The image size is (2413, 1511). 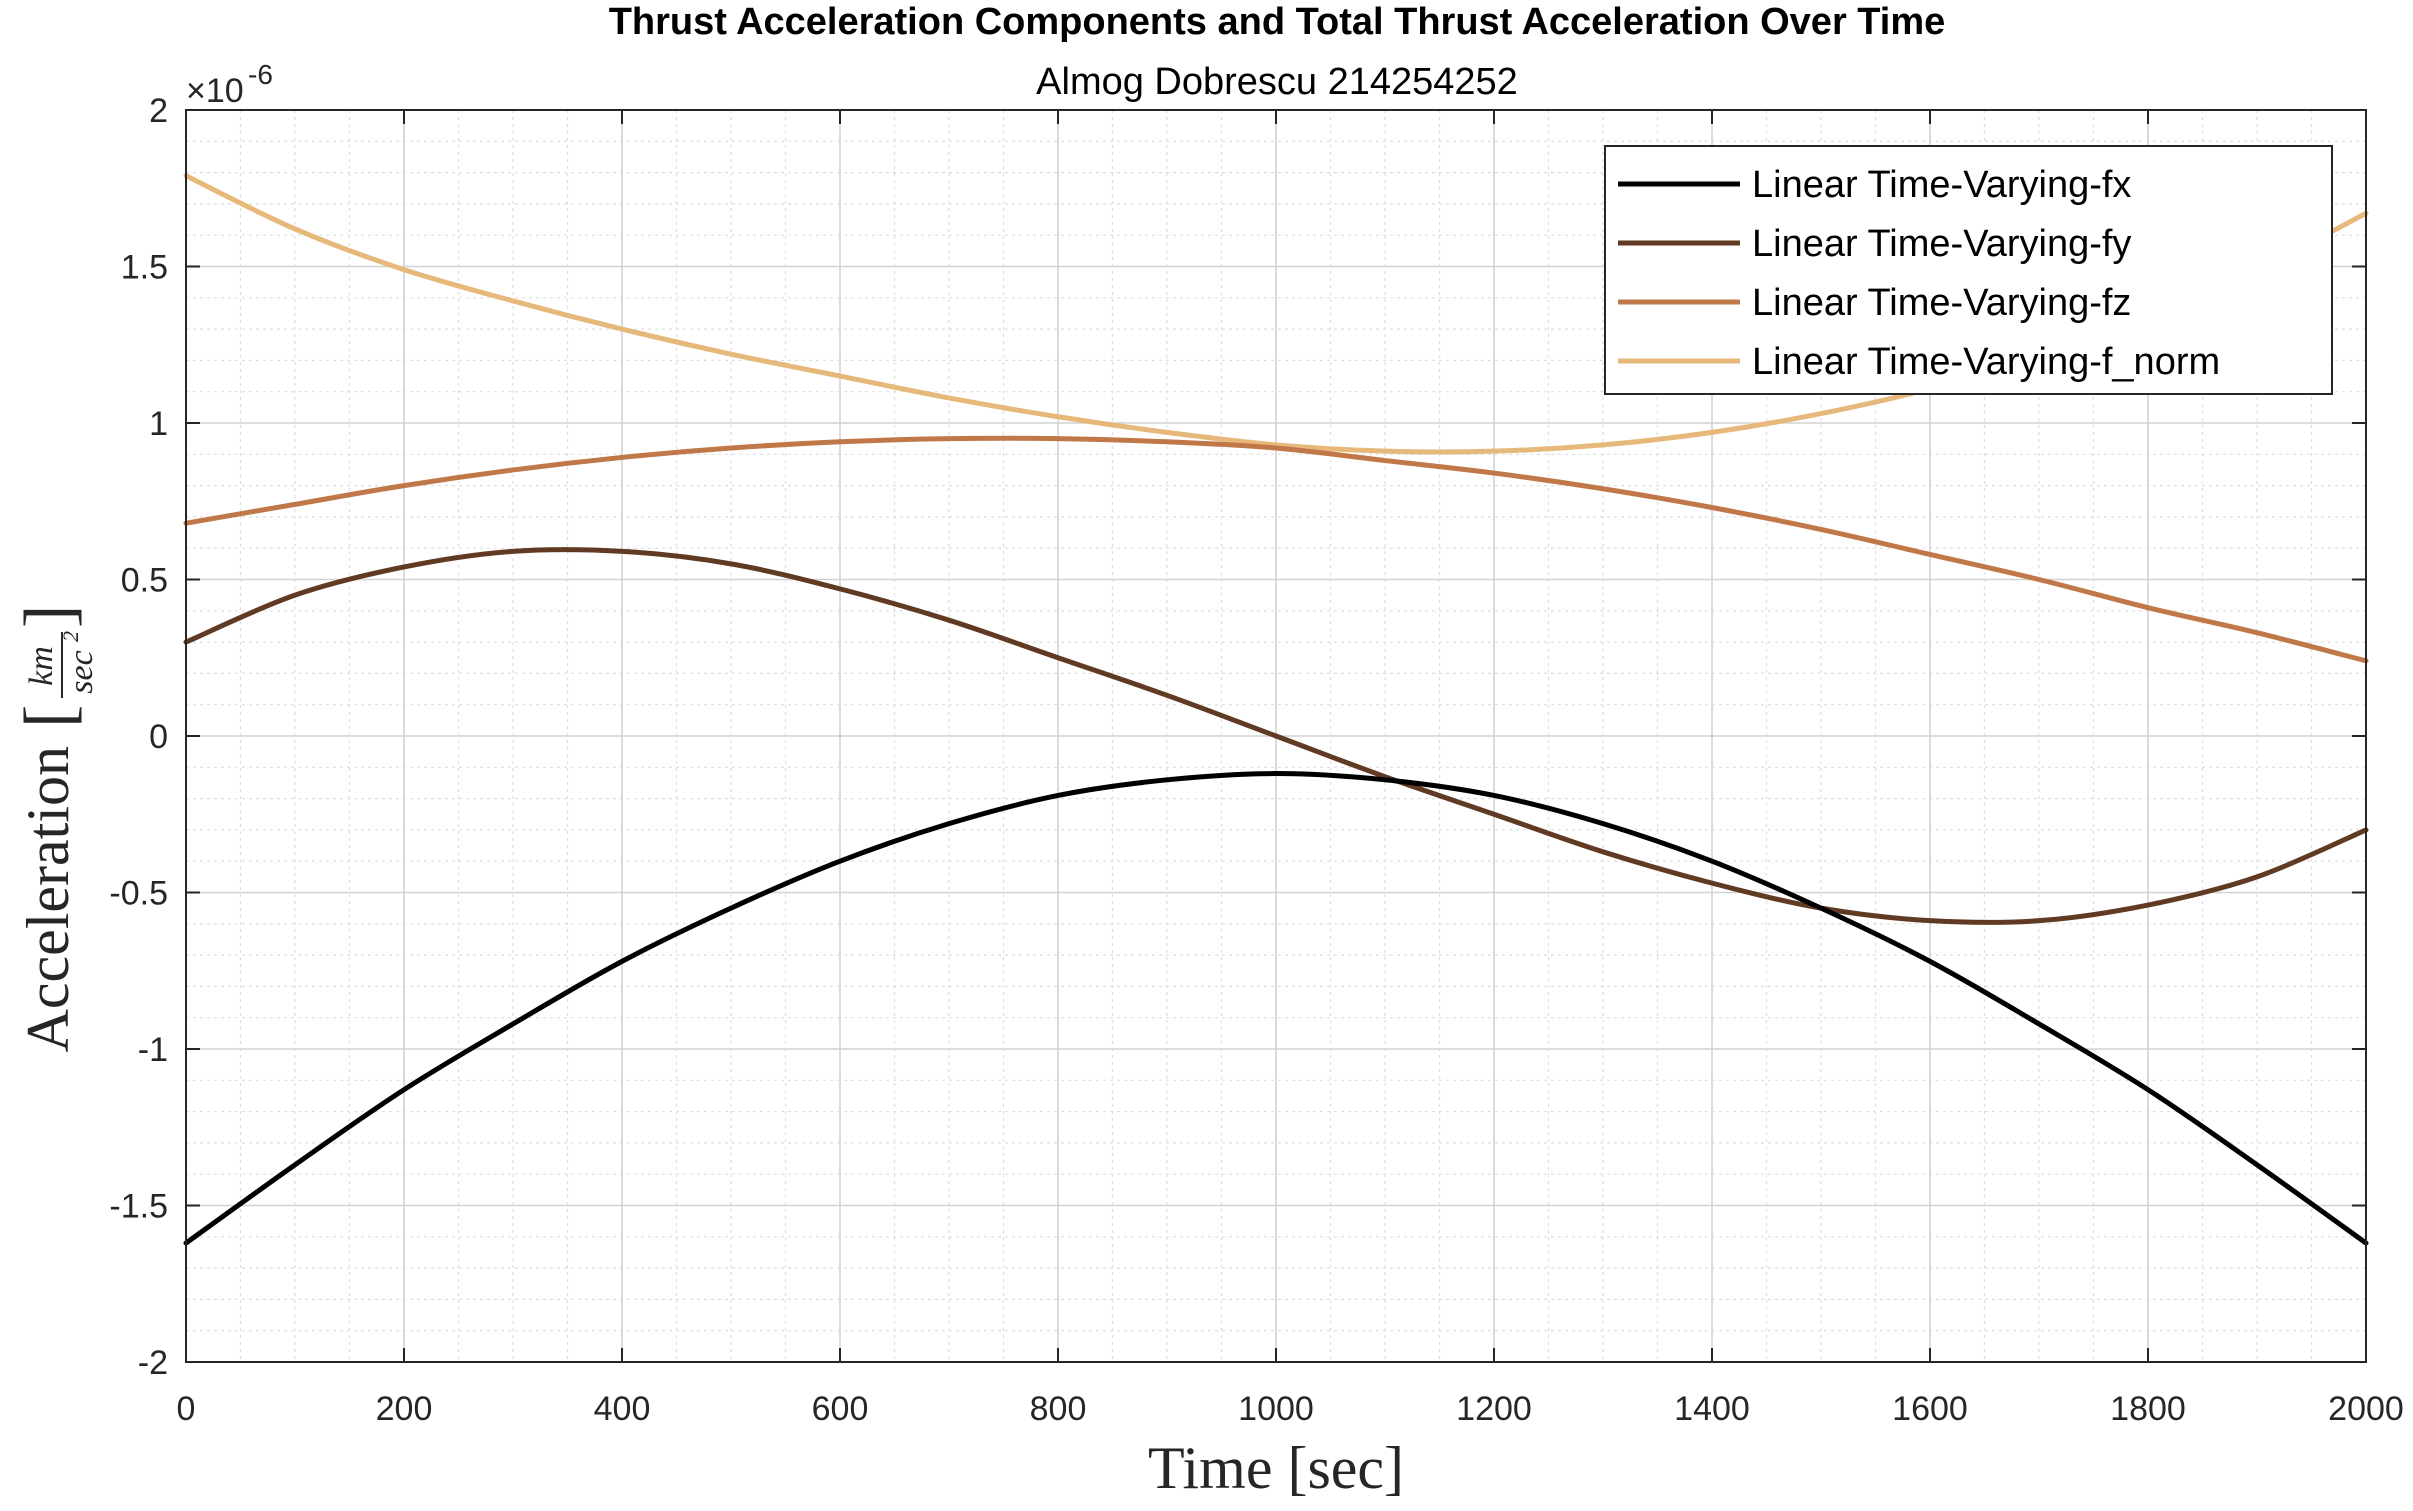 I want to click on y-exponent-base: ×10, so click(x=215, y=91).